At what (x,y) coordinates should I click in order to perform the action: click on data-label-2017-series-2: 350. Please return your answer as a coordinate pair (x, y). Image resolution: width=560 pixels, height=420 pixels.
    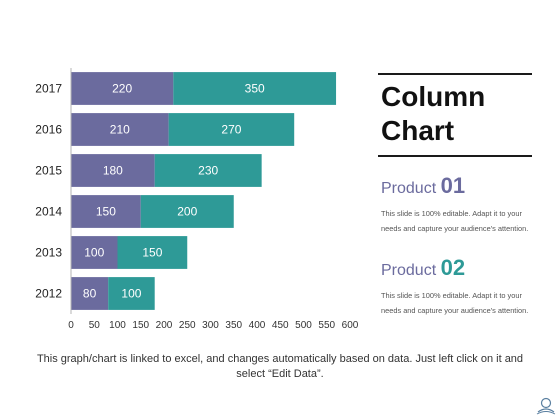
    Looking at the image, I should click on (255, 89).